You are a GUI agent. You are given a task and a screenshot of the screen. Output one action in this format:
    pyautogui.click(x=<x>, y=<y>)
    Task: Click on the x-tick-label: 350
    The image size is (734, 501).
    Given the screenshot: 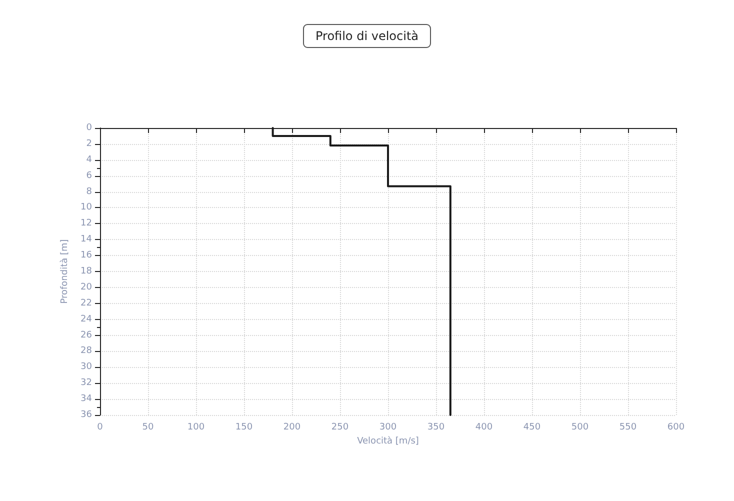 What is the action you would take?
    pyautogui.click(x=436, y=427)
    